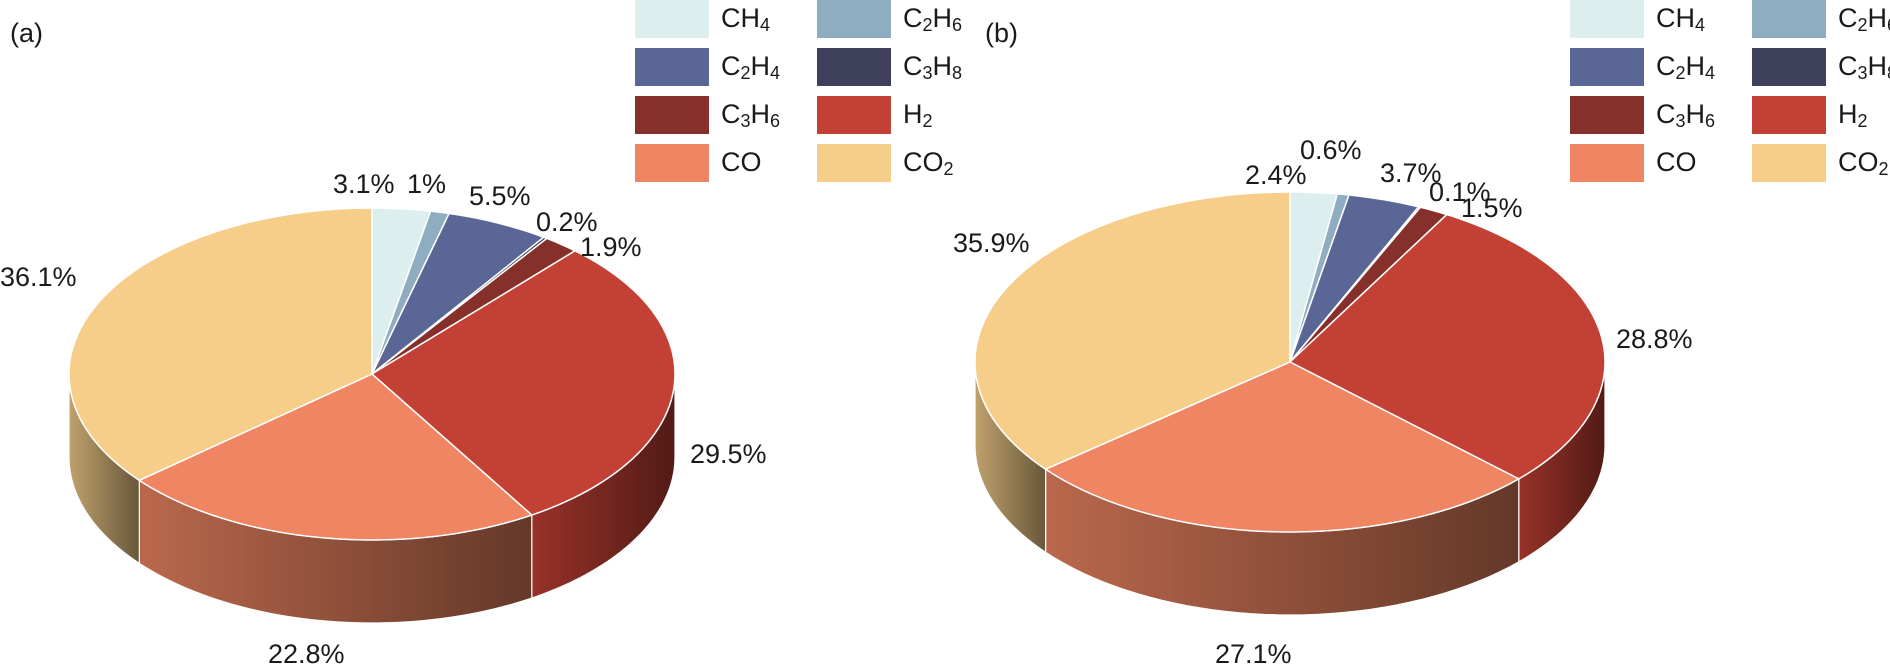 The image size is (1890, 667). What do you see at coordinates (426, 184) in the screenshot?
I see `data-label-c2h6: 1%` at bounding box center [426, 184].